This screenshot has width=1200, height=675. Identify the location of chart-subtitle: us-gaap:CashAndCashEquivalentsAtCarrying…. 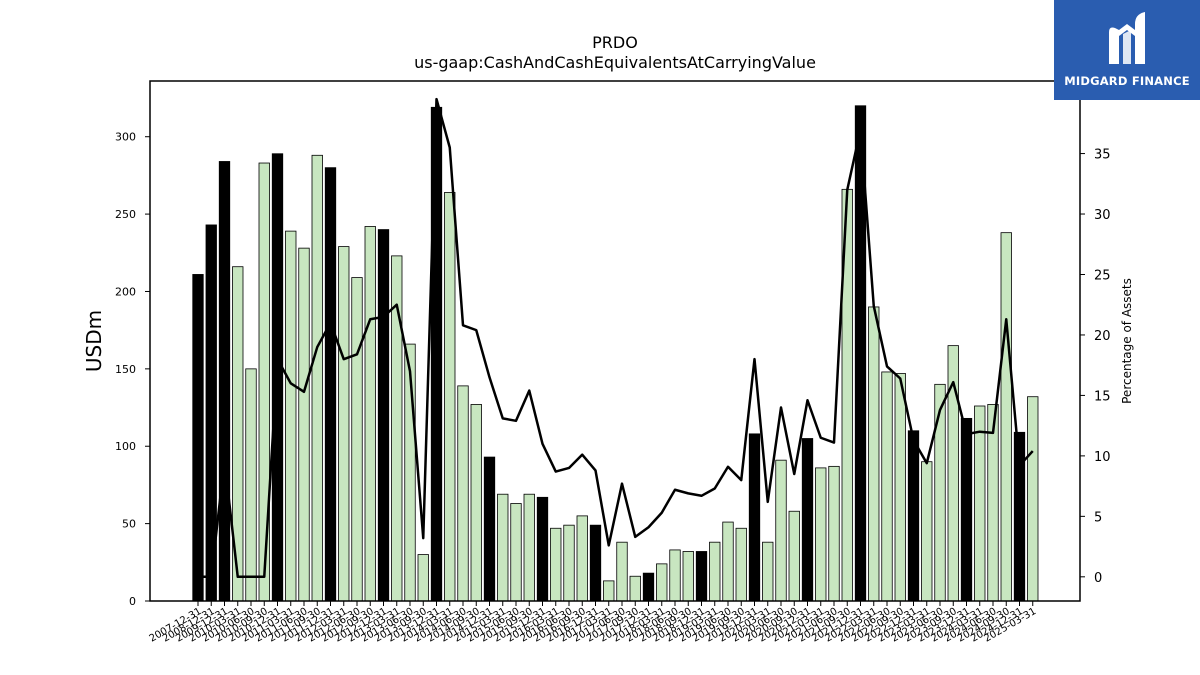
(615, 62).